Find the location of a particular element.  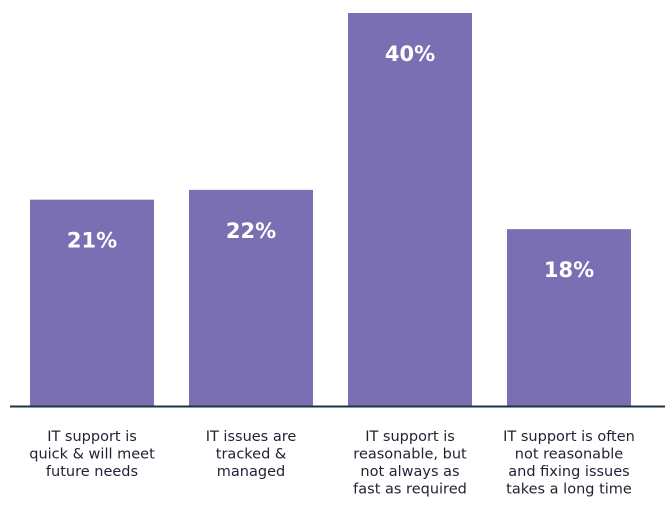

category-label-2: IT issues are tracked & managed is located at coordinates (251, 454).